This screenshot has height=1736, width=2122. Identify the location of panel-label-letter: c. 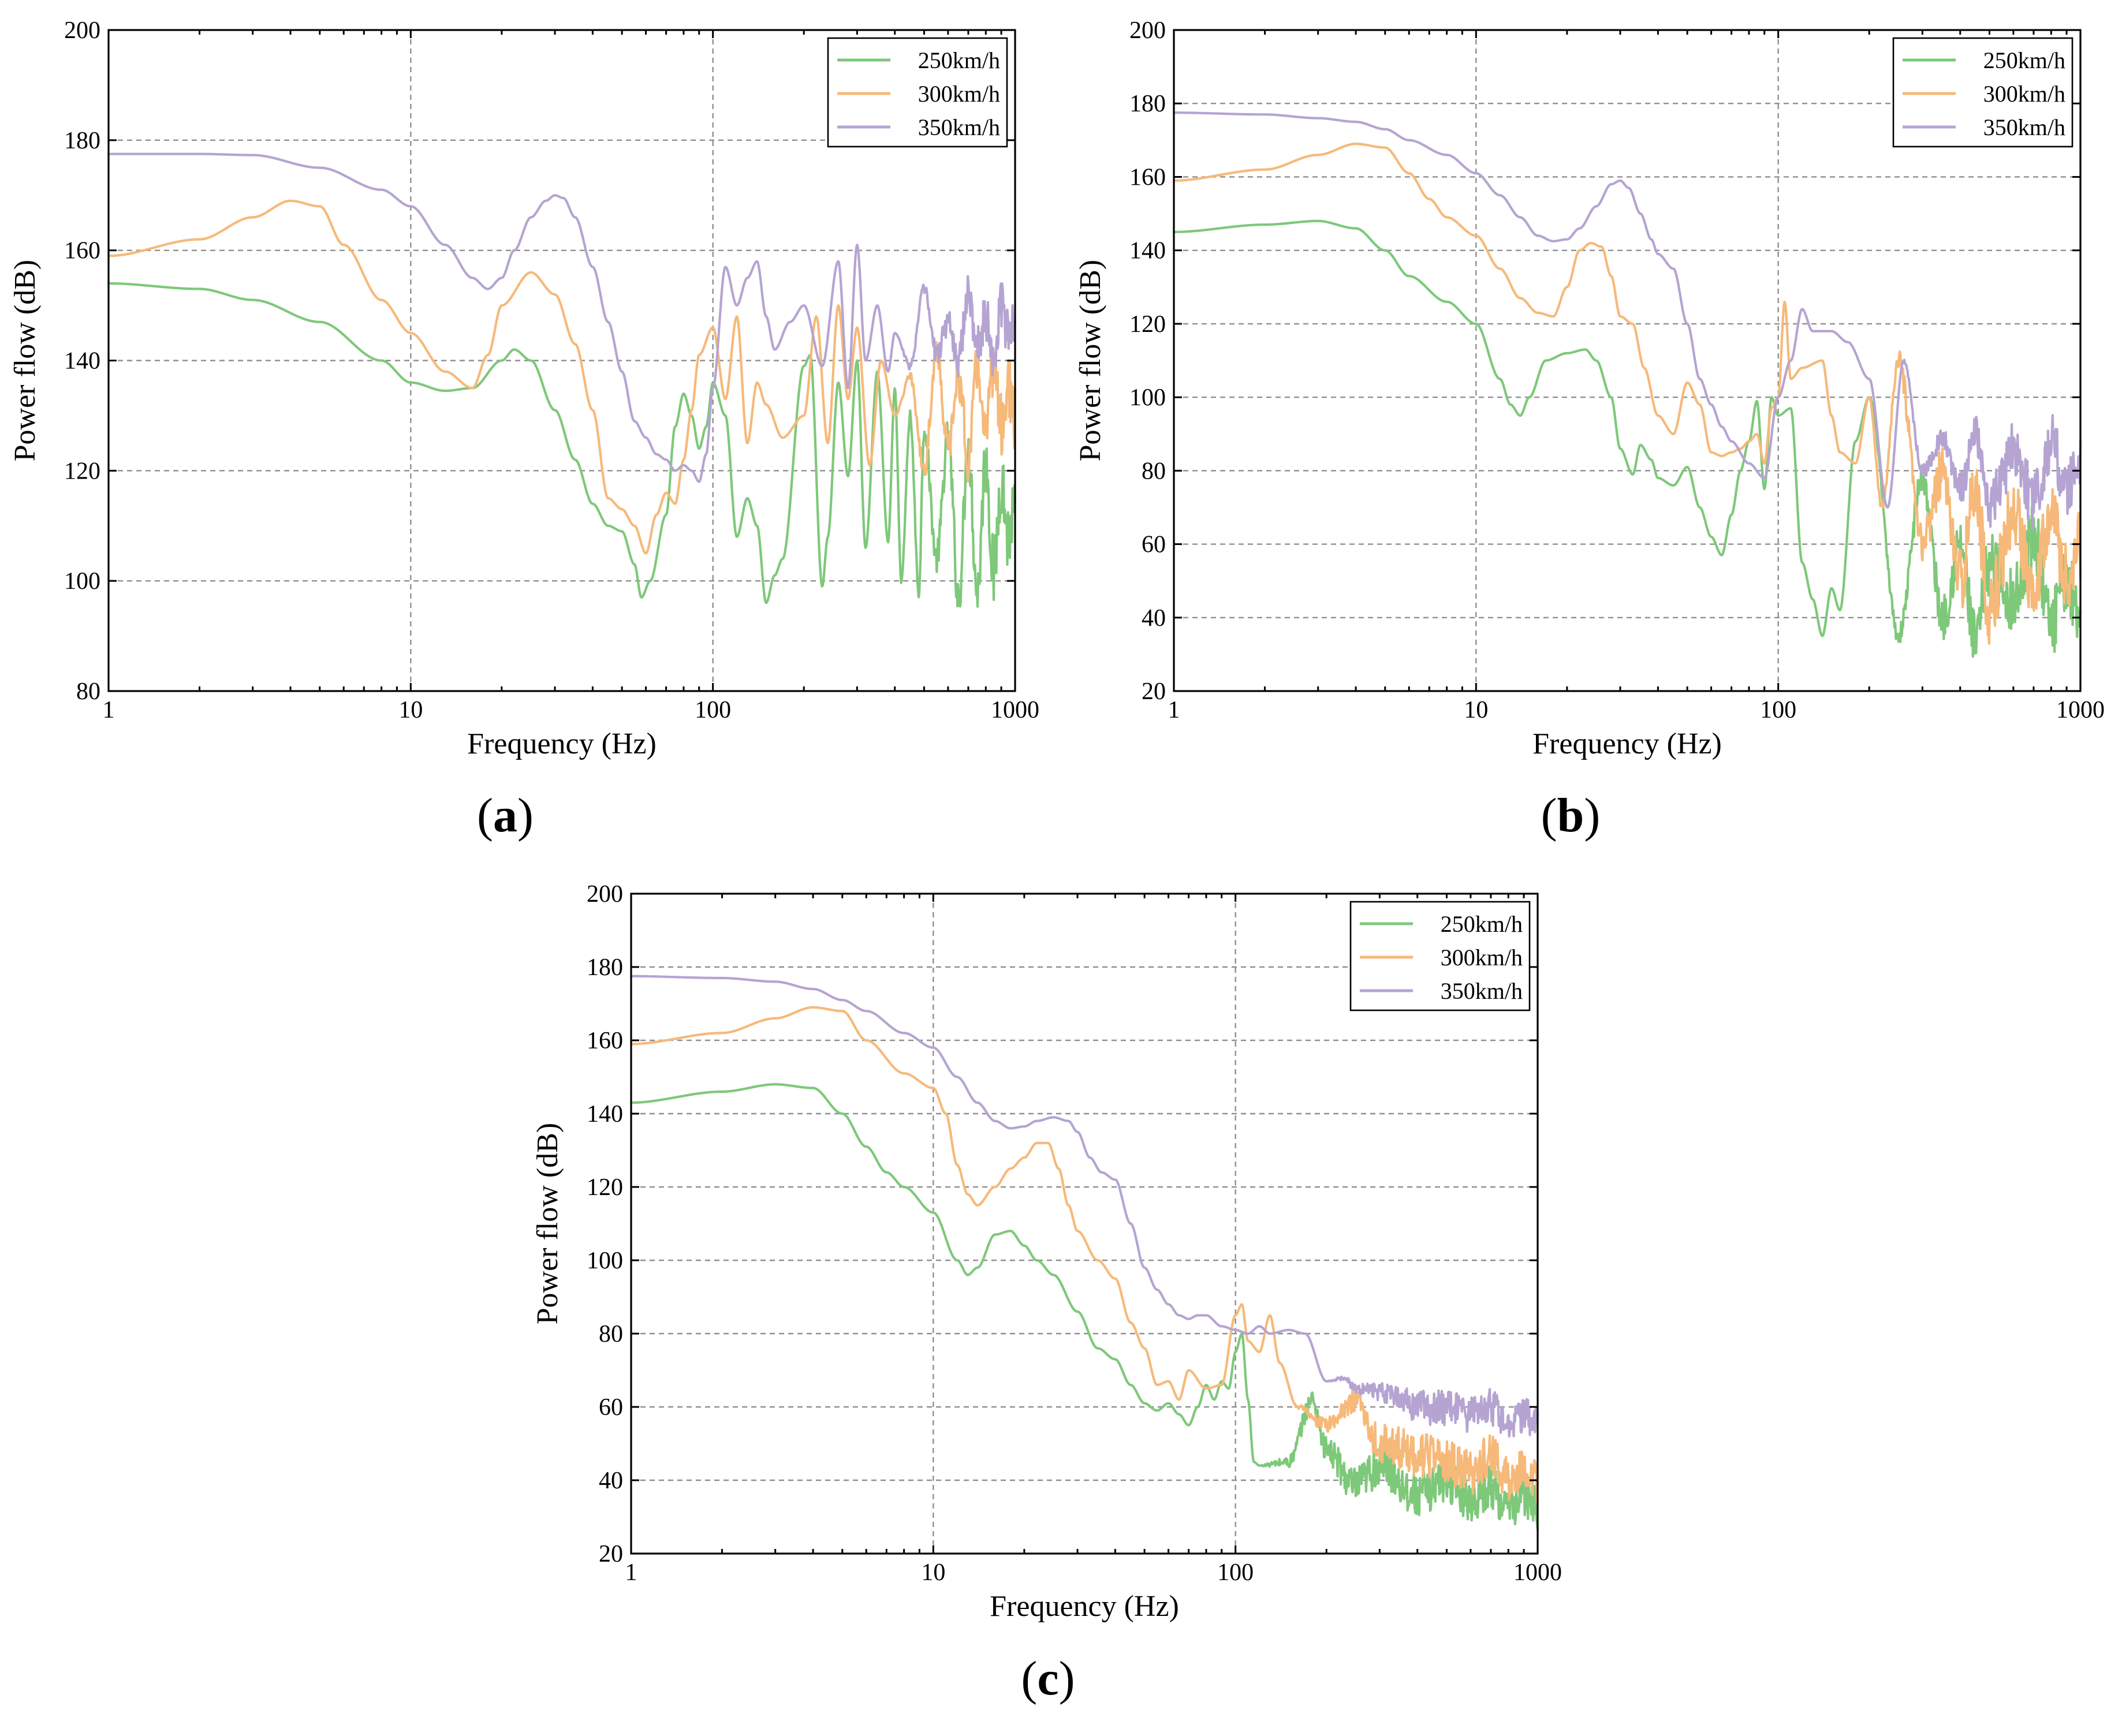
(1047, 1678).